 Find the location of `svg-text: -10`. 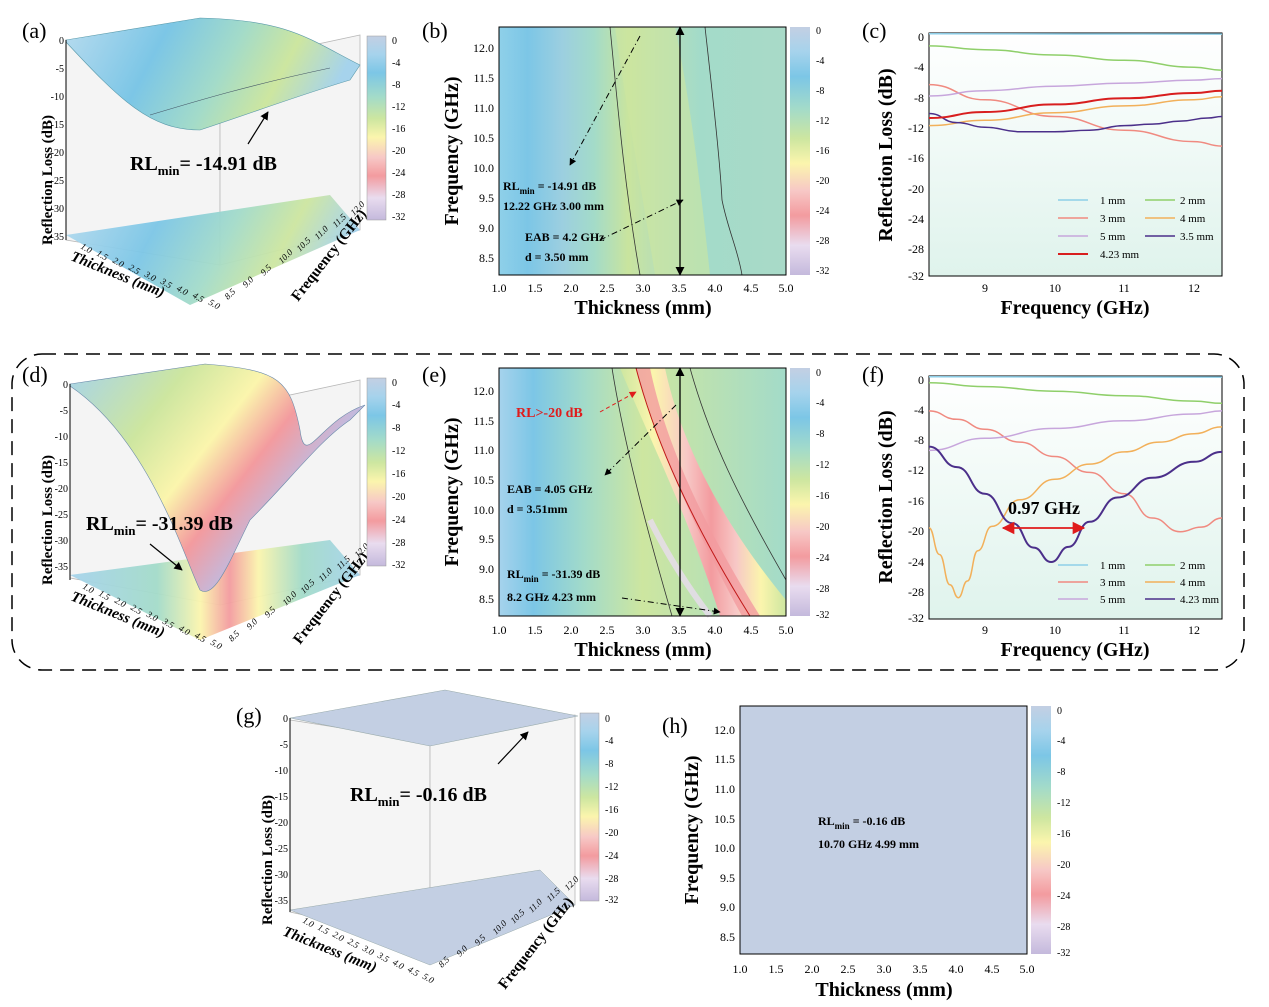

svg-text: -10 is located at coordinates (281, 771).